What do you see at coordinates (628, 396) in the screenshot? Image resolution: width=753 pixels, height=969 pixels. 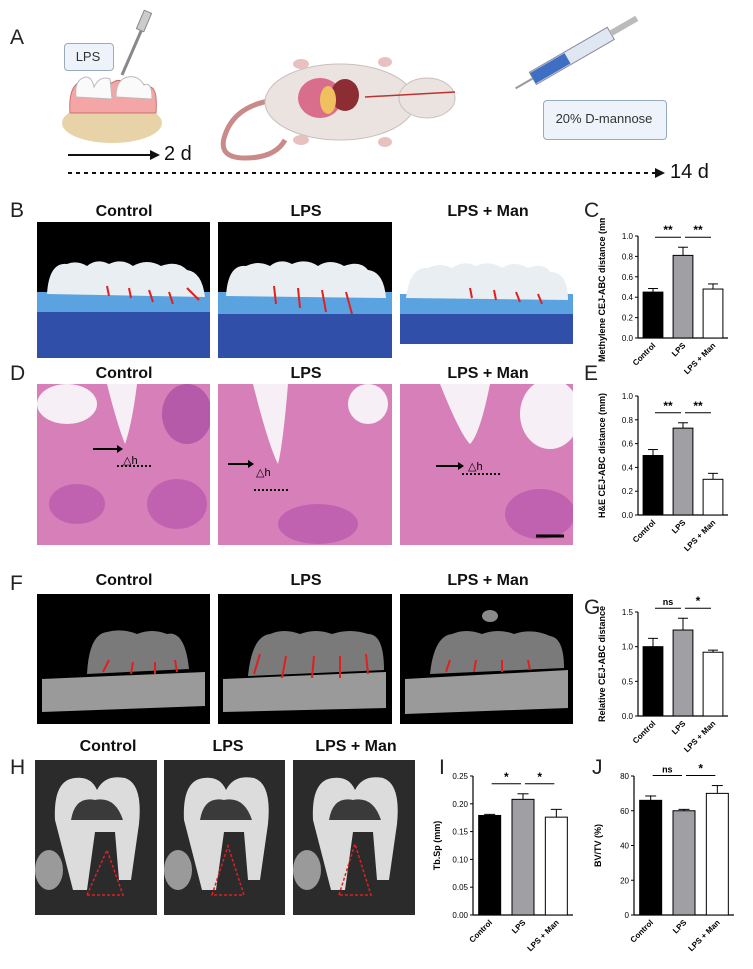 I see `chart-E-ytick-label: 1.0` at bounding box center [628, 396].